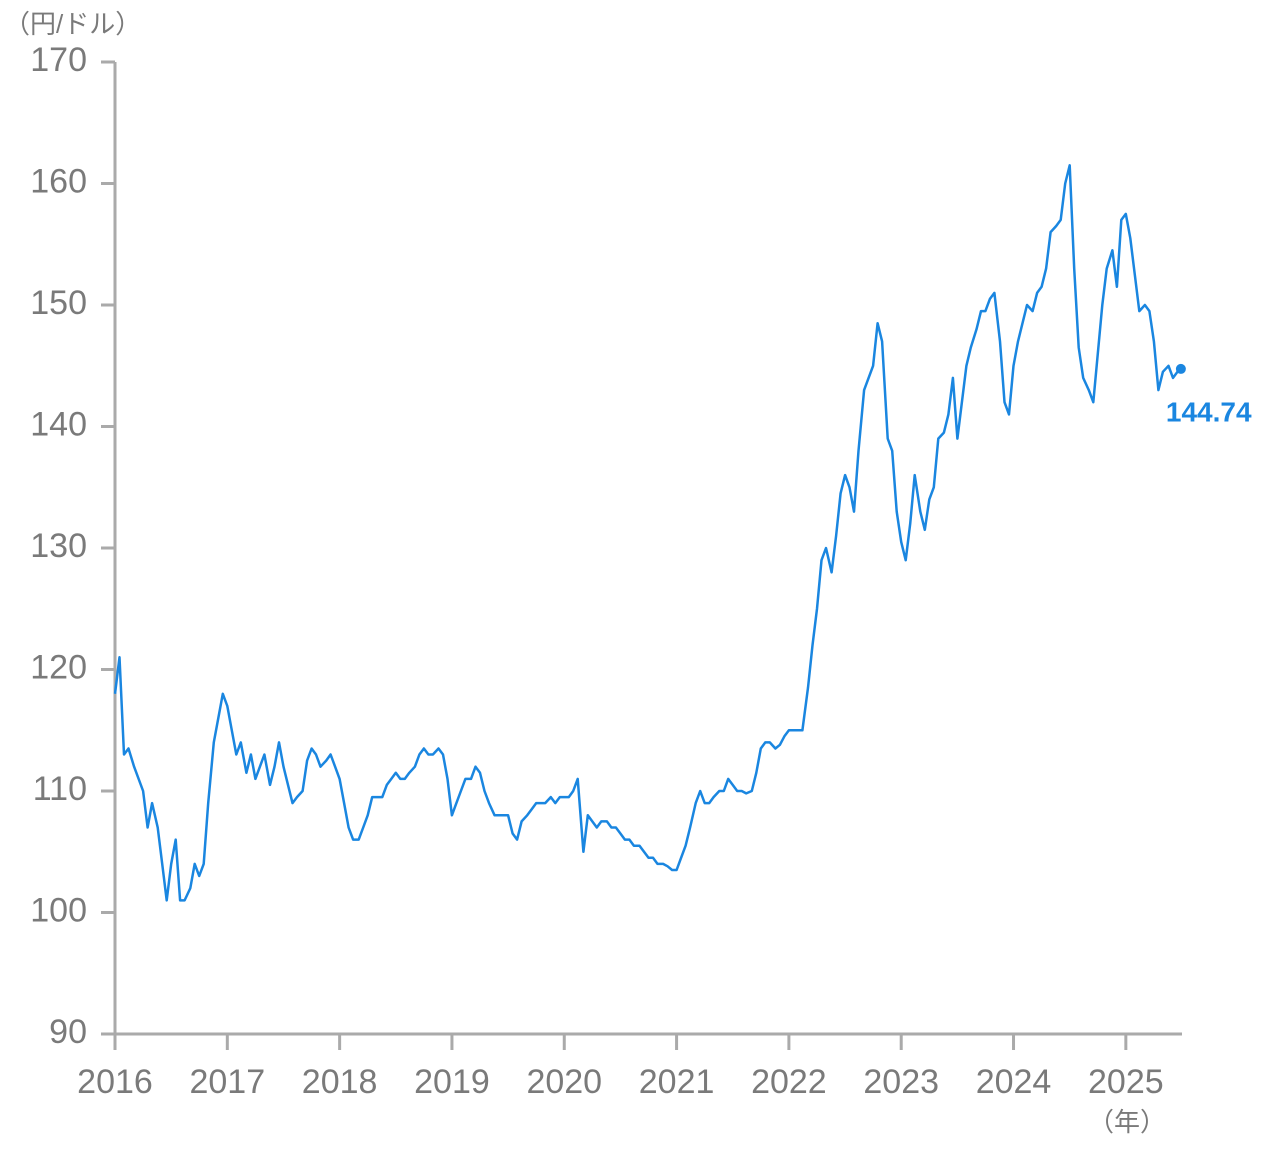  What do you see at coordinates (789, 1082) in the screenshot?
I see `x-tick-label: 2022` at bounding box center [789, 1082].